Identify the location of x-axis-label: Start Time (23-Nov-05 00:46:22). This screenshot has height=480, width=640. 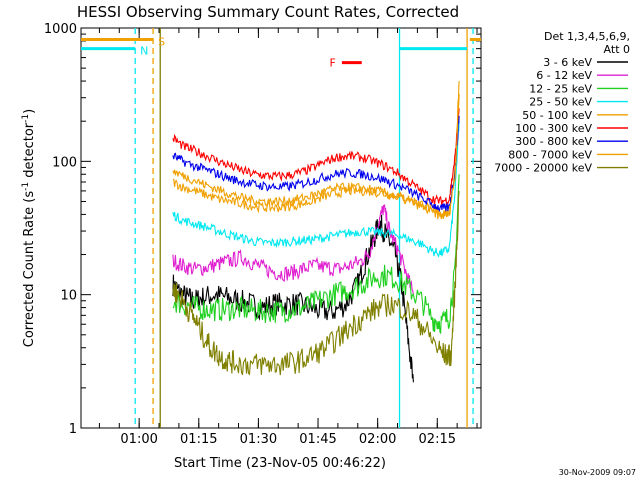
(280, 463).